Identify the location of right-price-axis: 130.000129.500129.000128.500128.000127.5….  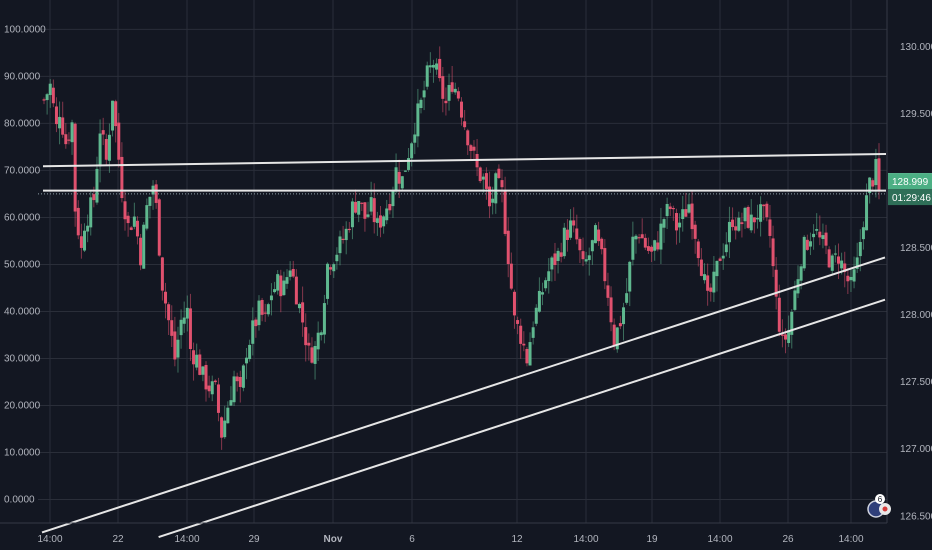
(909, 275).